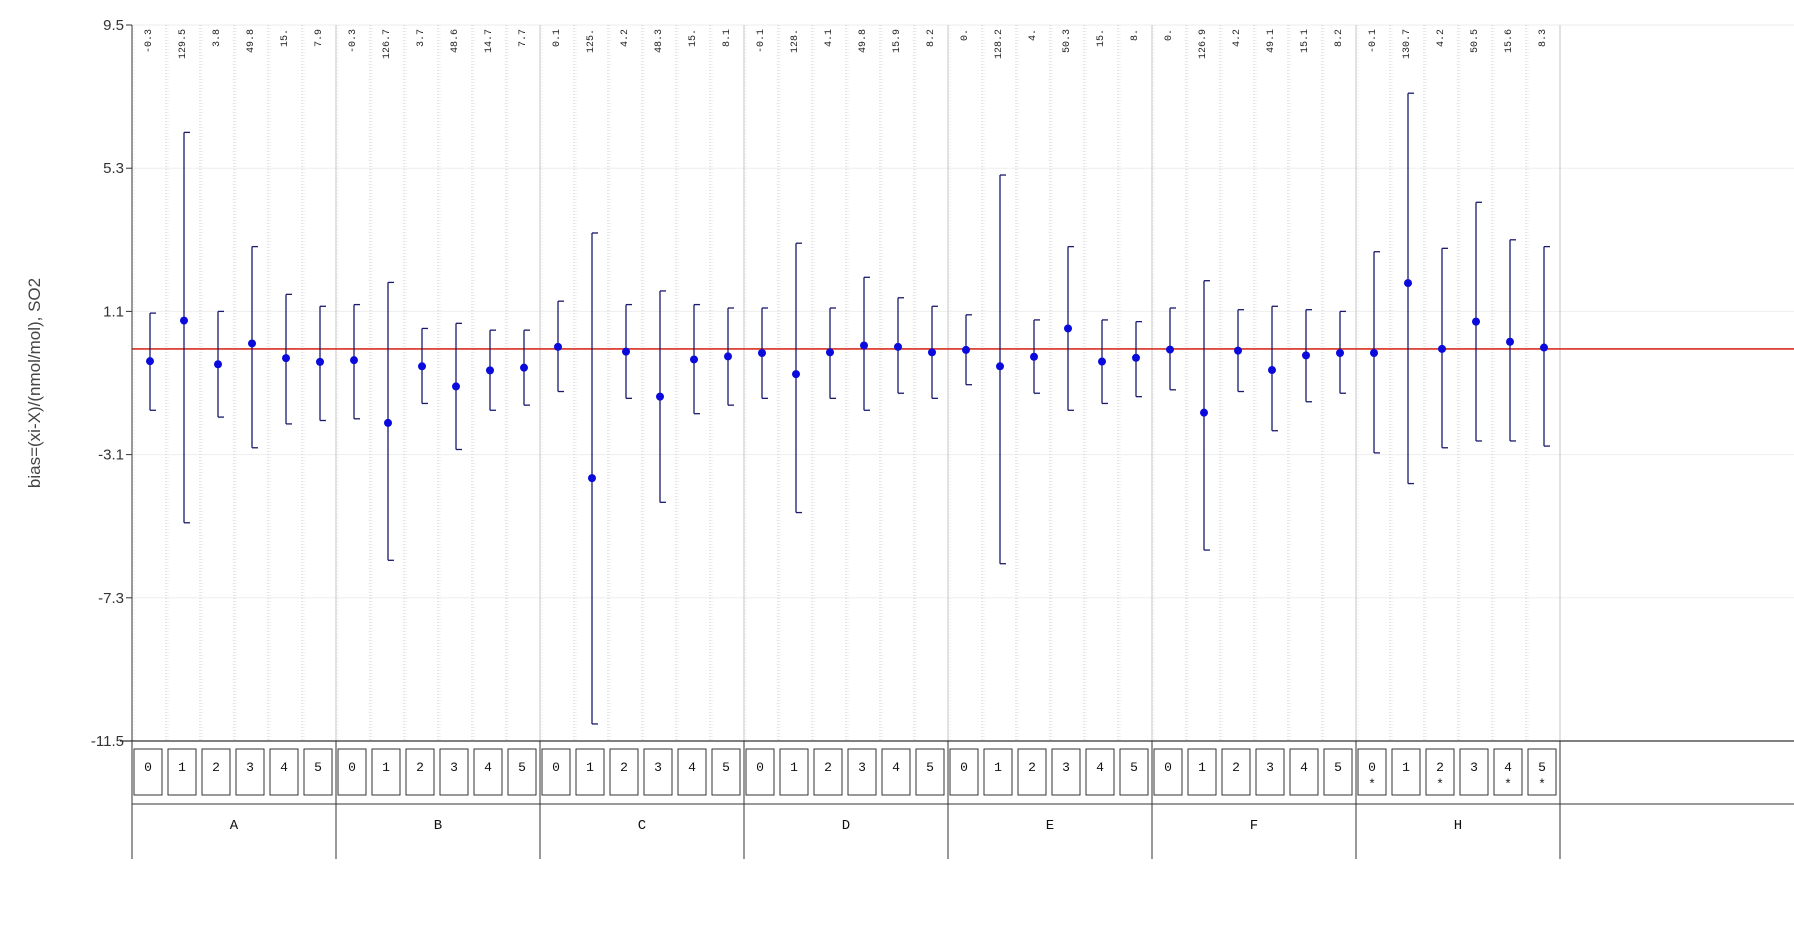  I want to click on top-value-label: 7.7, so click(523, 38).